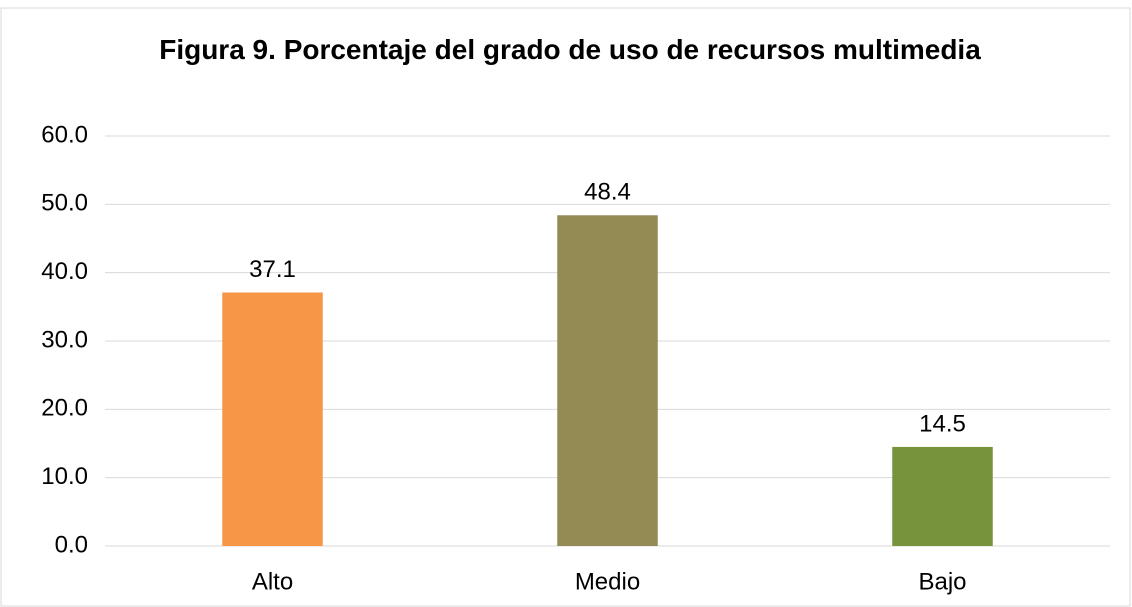 The height and width of the screenshot is (607, 1132). I want to click on y-tick-label: 0.0, so click(71, 544).